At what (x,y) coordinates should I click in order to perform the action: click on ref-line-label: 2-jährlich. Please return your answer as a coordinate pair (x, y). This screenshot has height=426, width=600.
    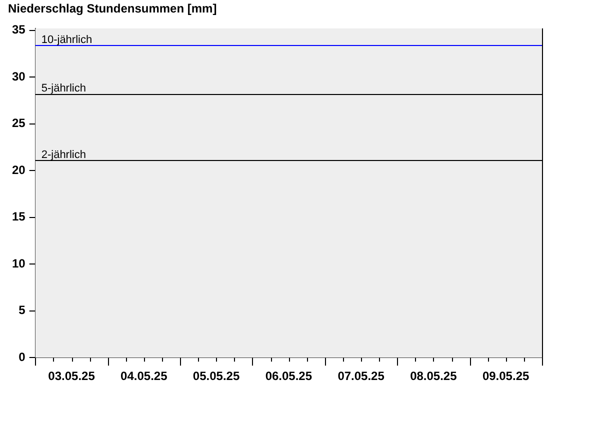
    Looking at the image, I should click on (63, 154).